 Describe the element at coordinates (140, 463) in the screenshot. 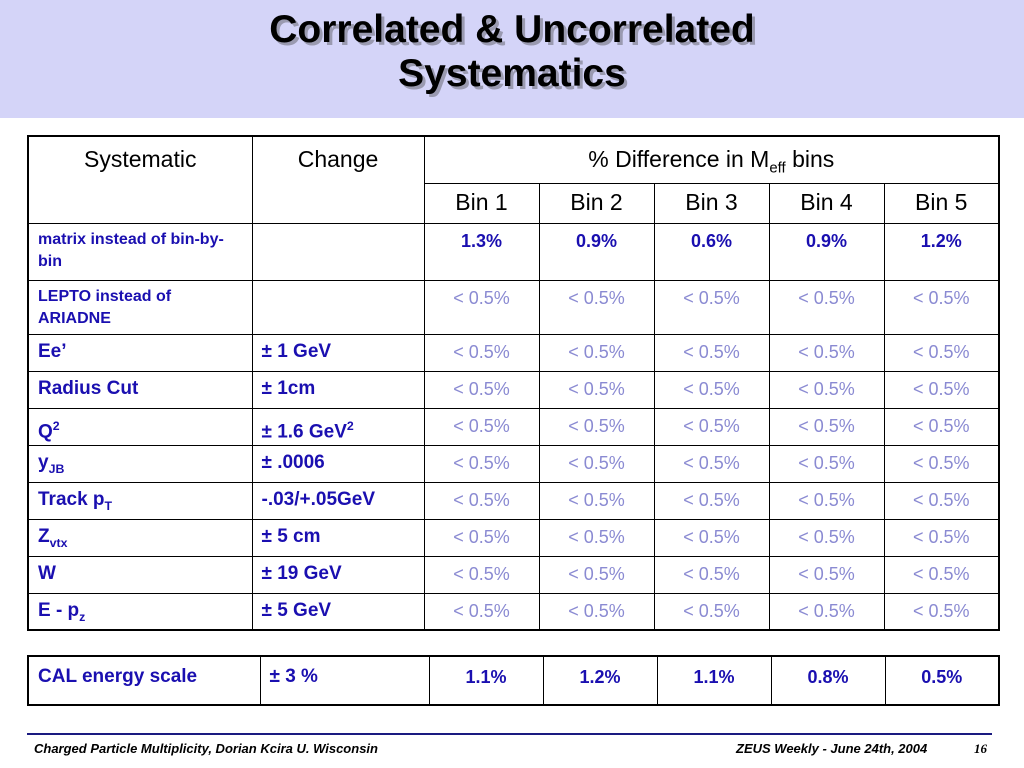

I see `systematic-cell: yJB` at that location.